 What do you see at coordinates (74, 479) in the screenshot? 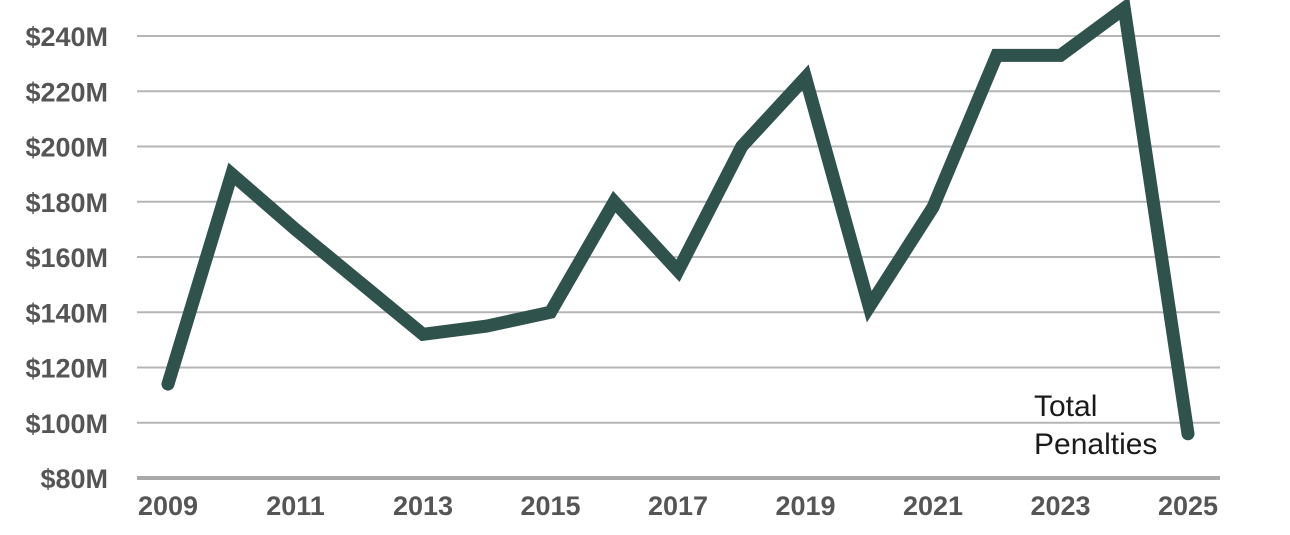
I see `y-tick-label: $80M` at bounding box center [74, 479].